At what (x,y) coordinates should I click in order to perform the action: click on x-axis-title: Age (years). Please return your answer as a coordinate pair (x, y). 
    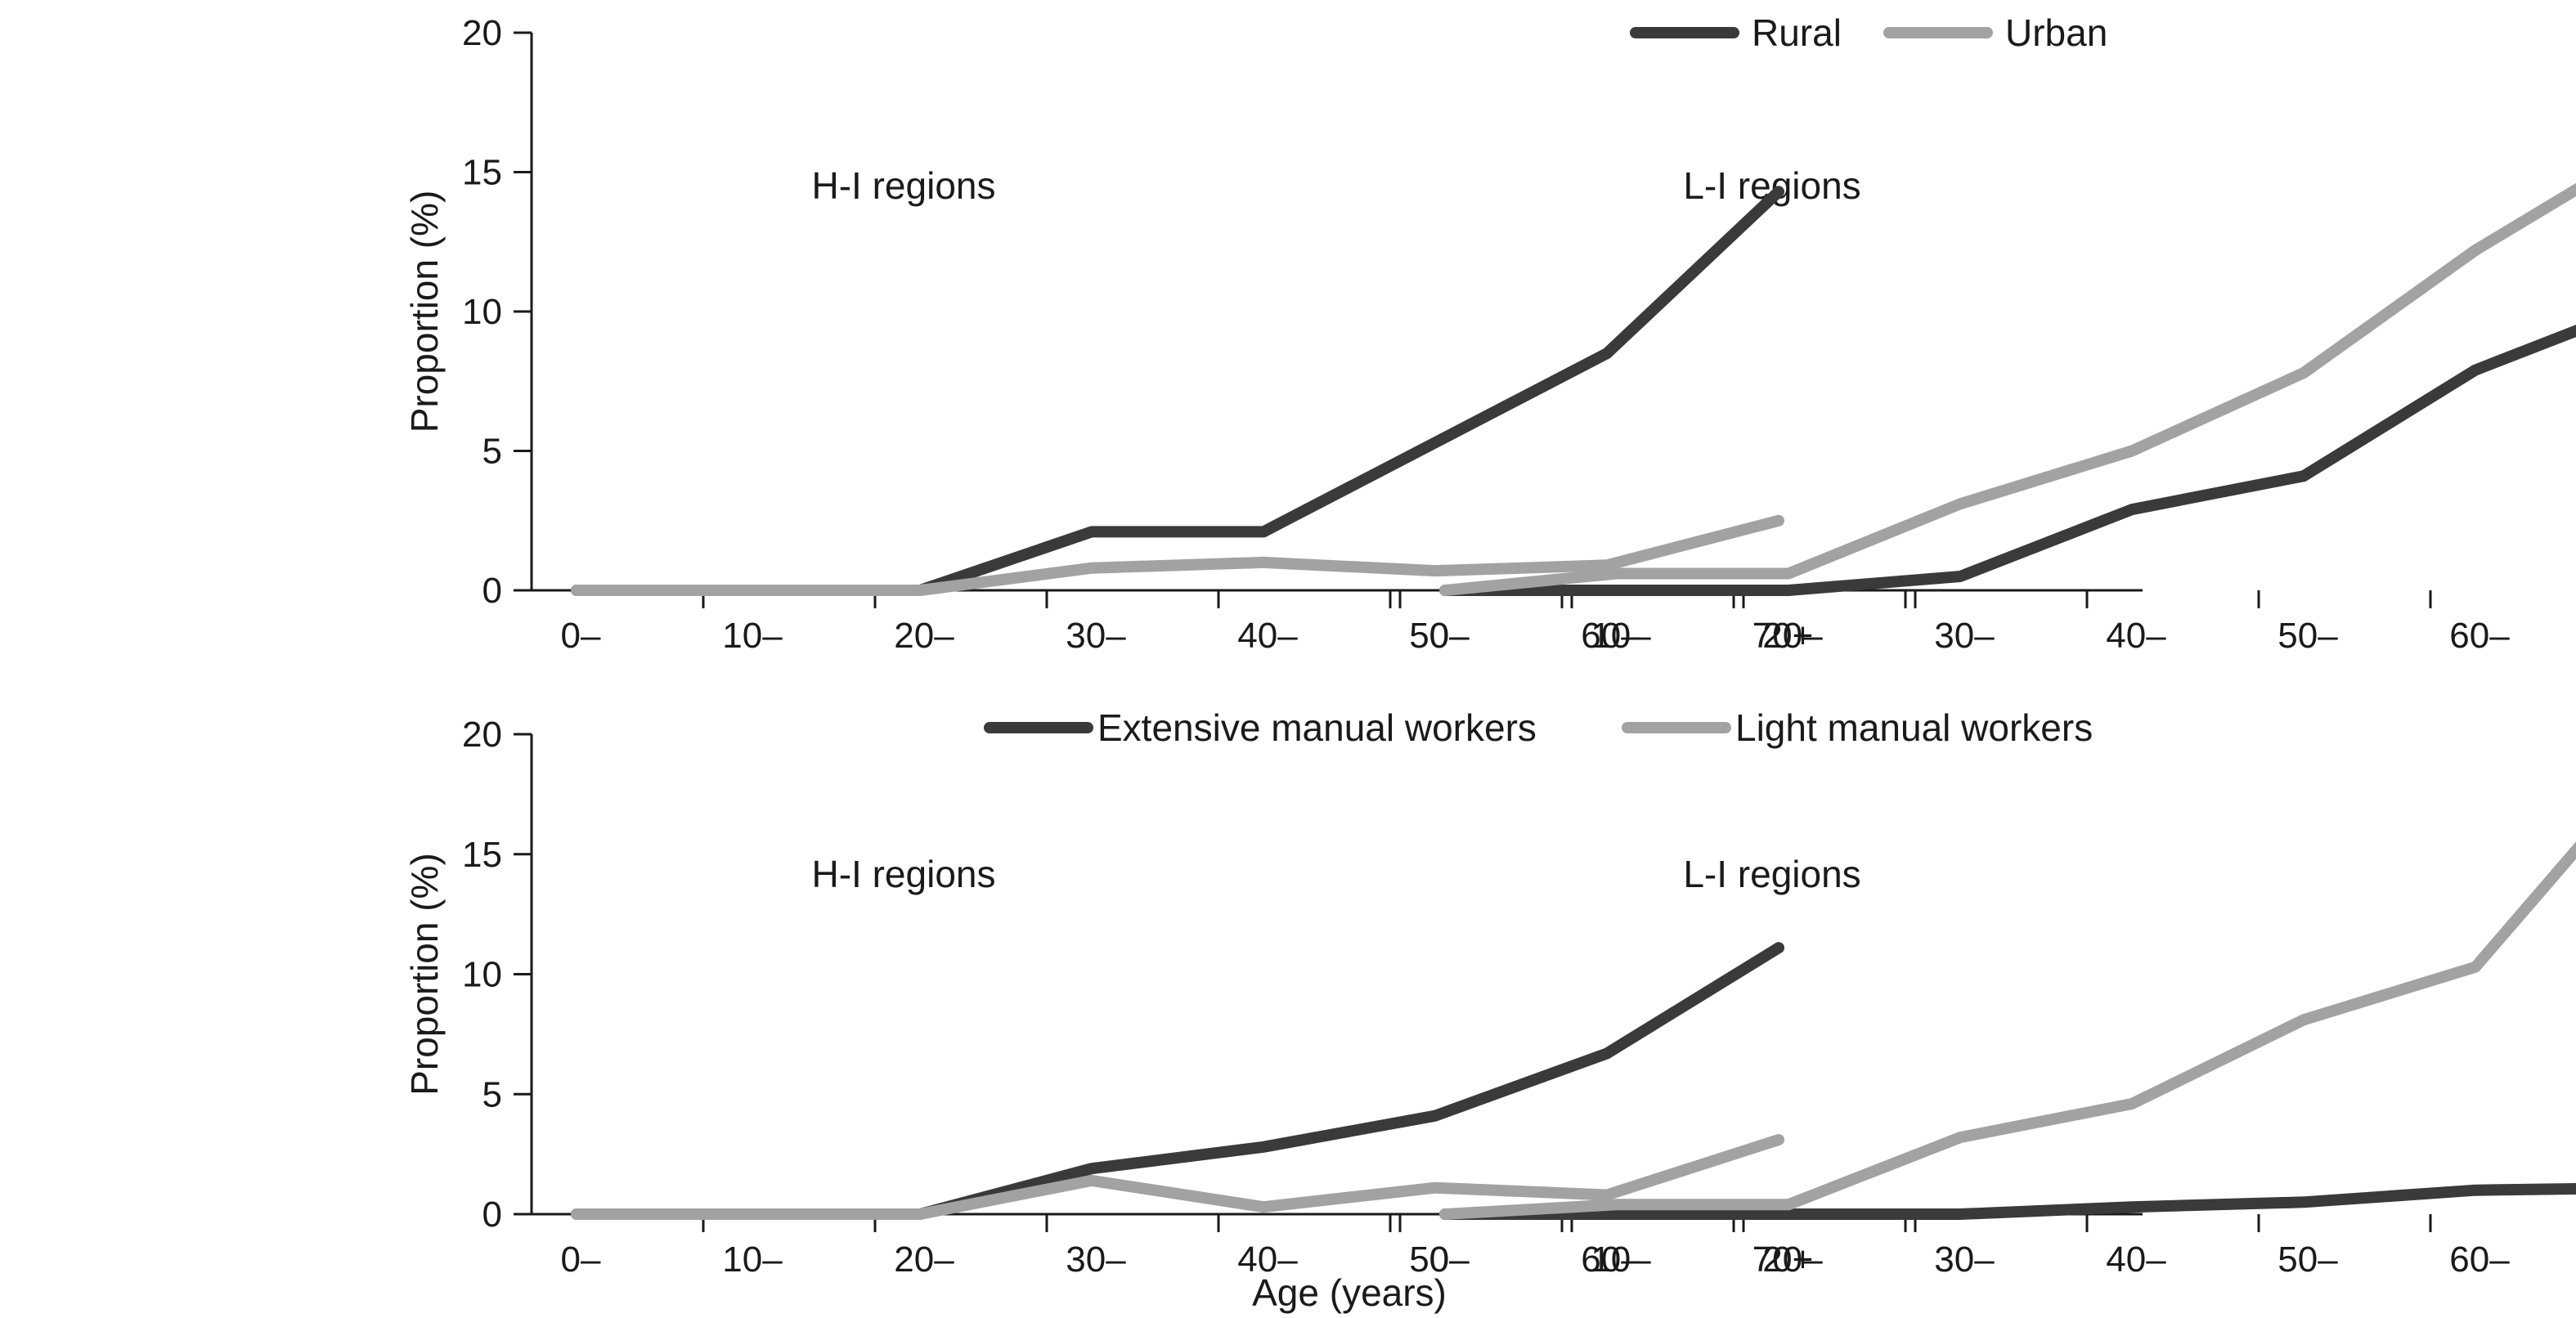
    Looking at the image, I should click on (1349, 1292).